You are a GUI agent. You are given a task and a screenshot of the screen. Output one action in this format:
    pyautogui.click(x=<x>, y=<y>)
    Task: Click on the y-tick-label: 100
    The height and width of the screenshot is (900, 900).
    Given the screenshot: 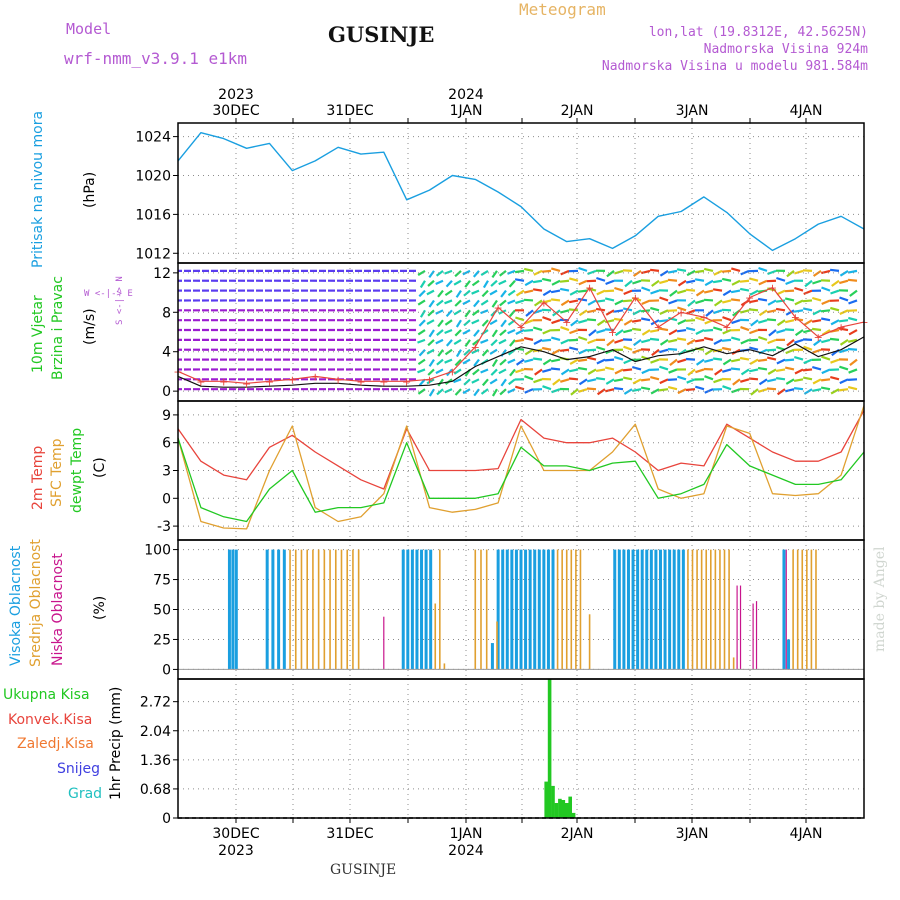 What is the action you would take?
    pyautogui.click(x=157, y=551)
    